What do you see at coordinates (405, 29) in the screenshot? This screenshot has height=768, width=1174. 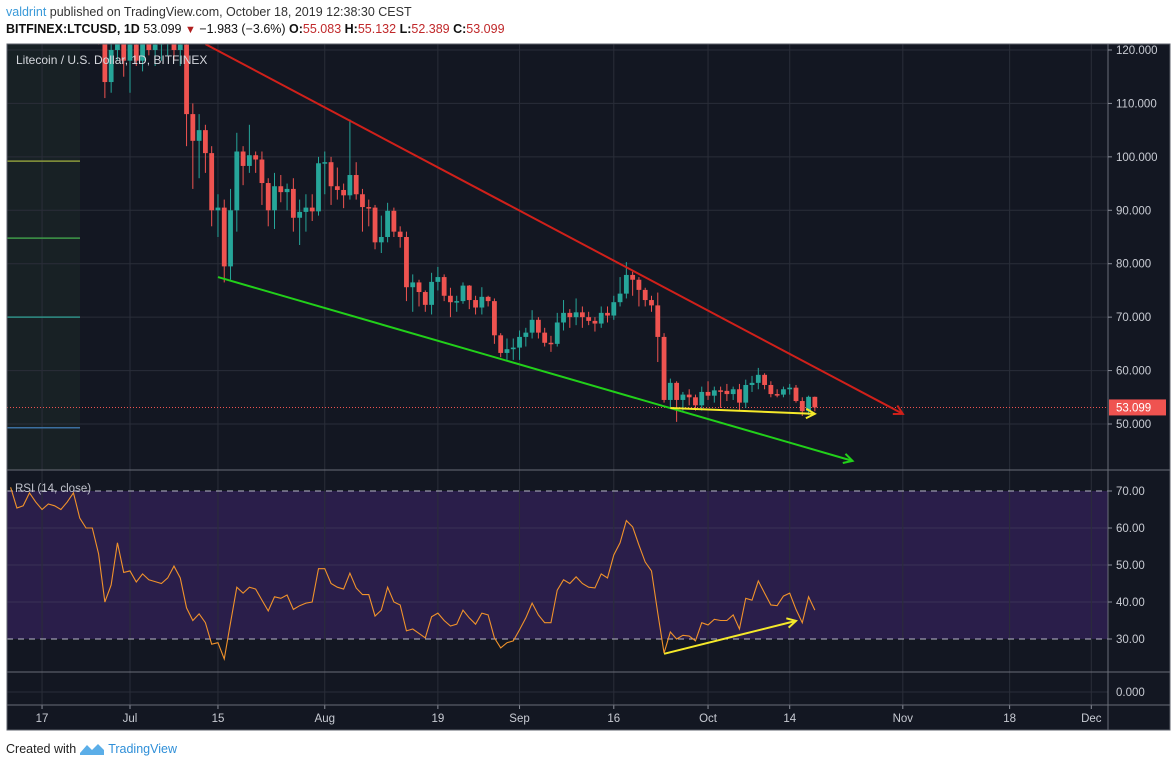 I see `low-label: L:` at bounding box center [405, 29].